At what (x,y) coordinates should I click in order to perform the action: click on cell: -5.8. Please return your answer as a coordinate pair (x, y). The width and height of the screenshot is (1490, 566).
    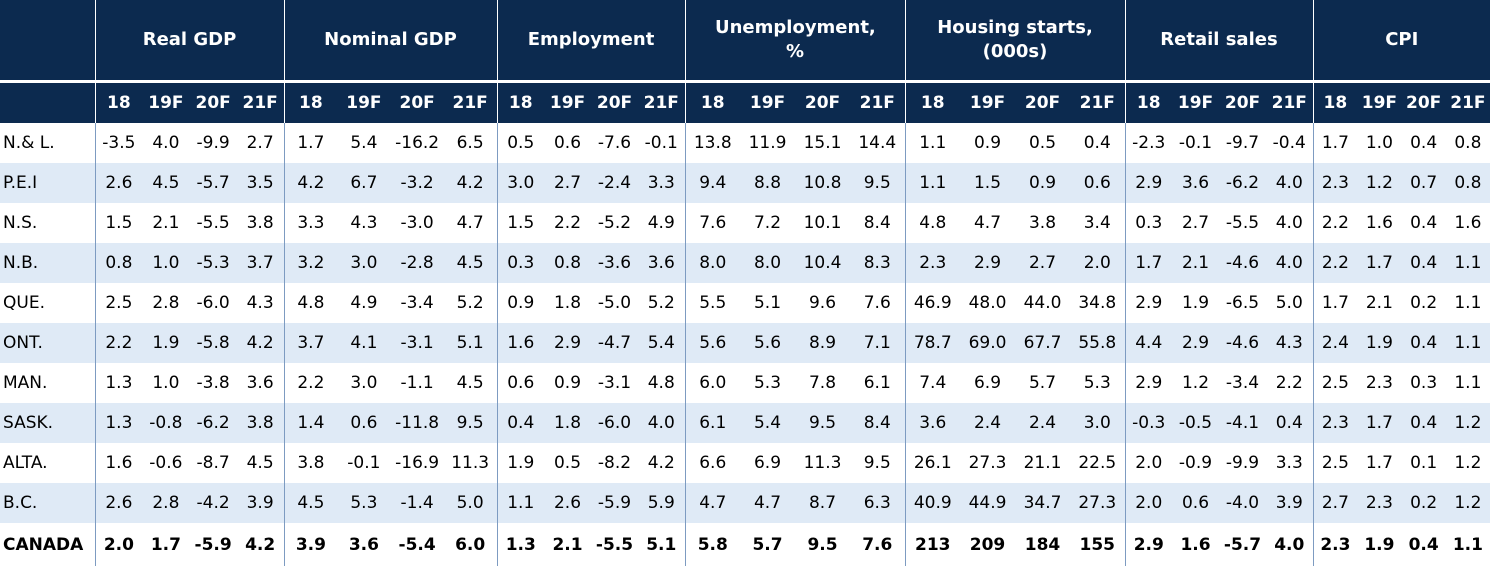
    Looking at the image, I should click on (213, 343).